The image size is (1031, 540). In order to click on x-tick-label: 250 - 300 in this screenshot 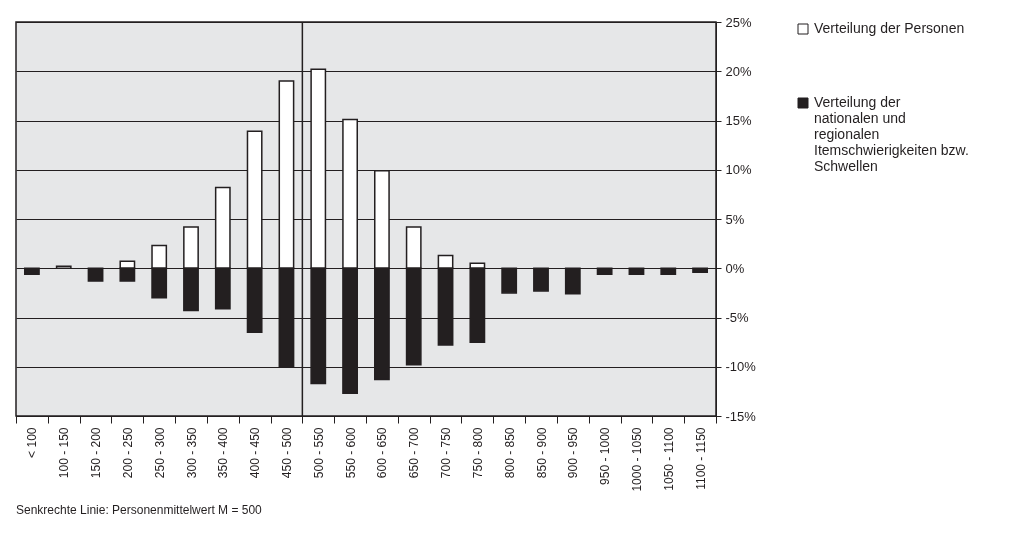, I will do `click(159, 453)`.